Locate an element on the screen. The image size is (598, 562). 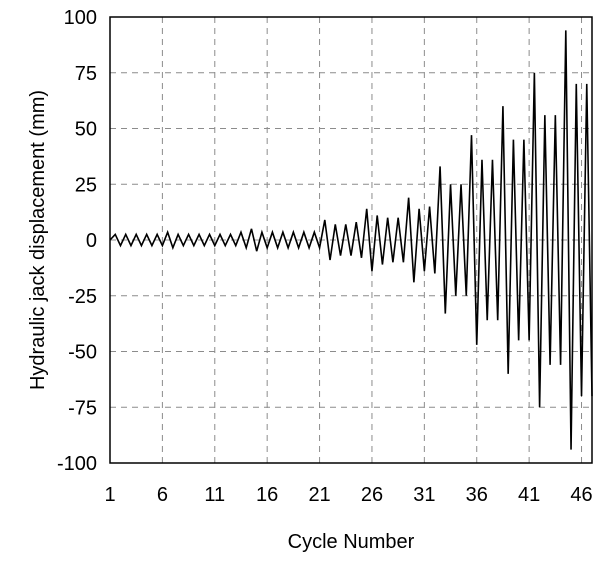
y-tick-label-8: -100 is located at coordinates (77, 464).